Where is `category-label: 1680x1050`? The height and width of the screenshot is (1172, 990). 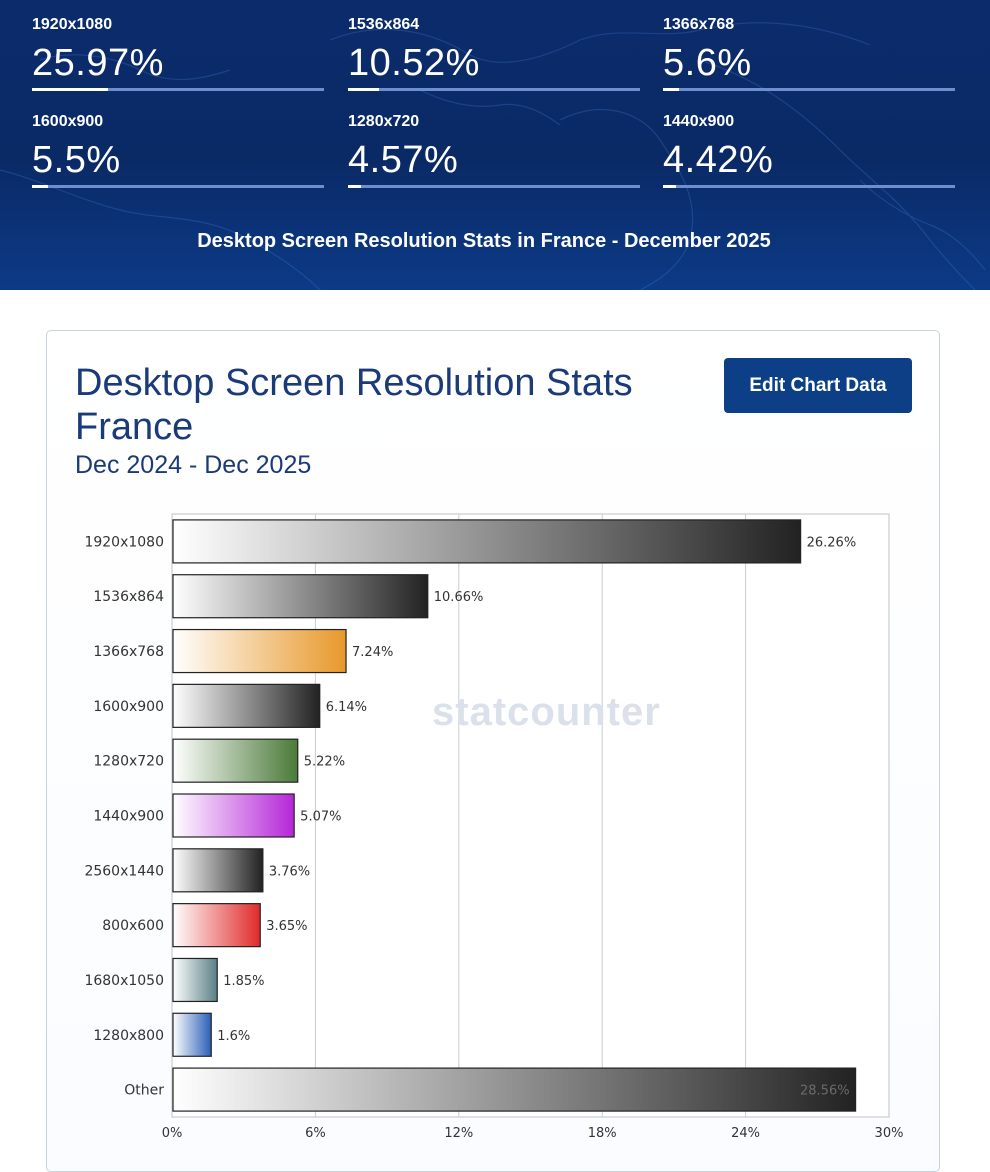 category-label: 1680x1050 is located at coordinates (124, 981).